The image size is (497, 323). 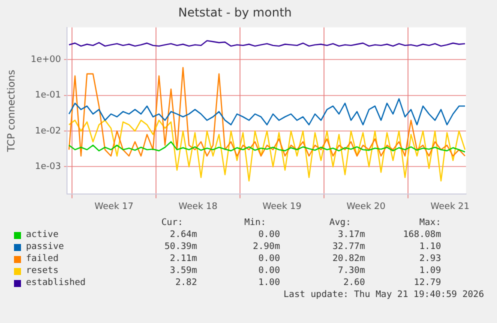 I want to click on text: 2.93, so click(x=430, y=259).